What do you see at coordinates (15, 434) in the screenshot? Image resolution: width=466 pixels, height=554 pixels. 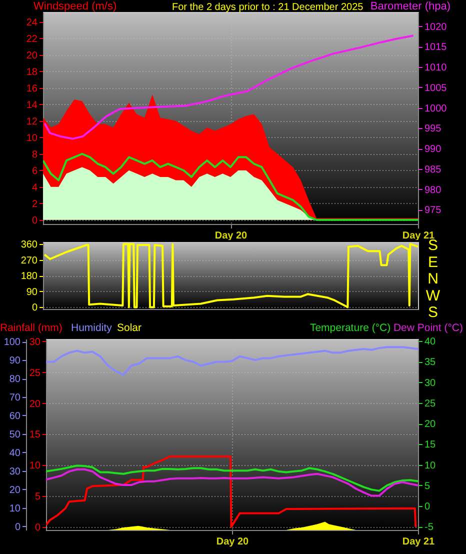 I see `y3-tick-label: 50` at bounding box center [15, 434].